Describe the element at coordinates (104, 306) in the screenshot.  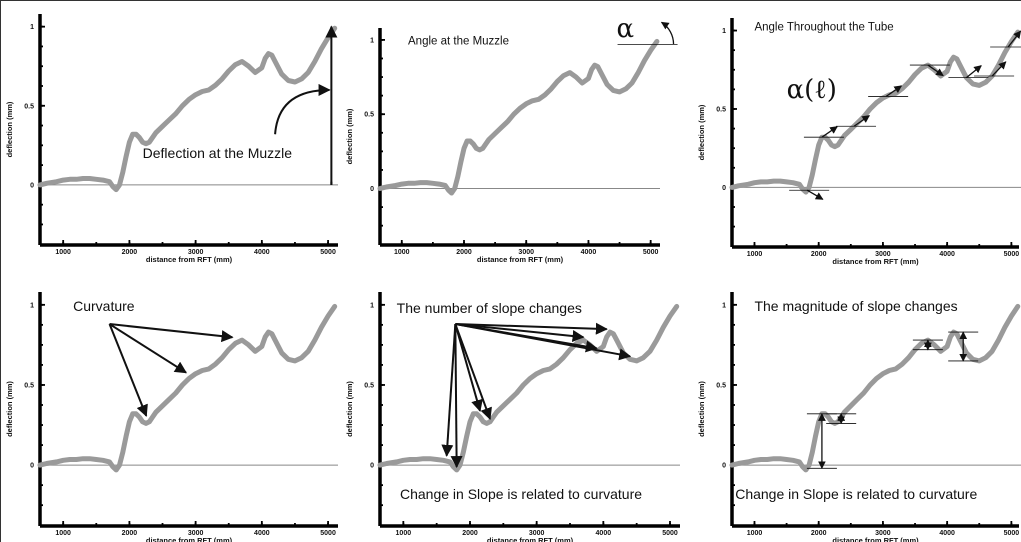
I see `curvature-label: Curvature` at that location.